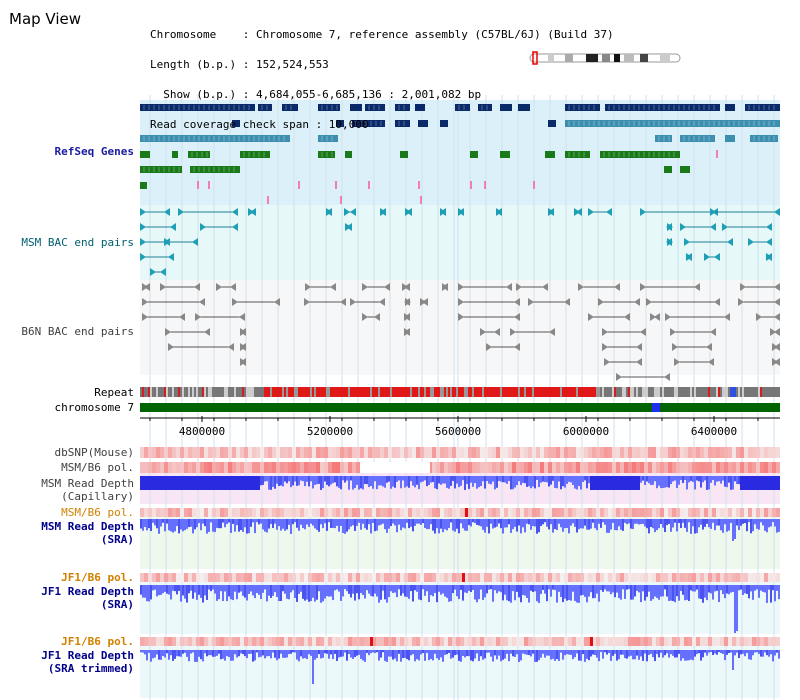 The height and width of the screenshot is (700, 800). What do you see at coordinates (87, 655) in the screenshot?
I see `track-label-jf1-depth-trim: JF1 Read Depth` at bounding box center [87, 655].